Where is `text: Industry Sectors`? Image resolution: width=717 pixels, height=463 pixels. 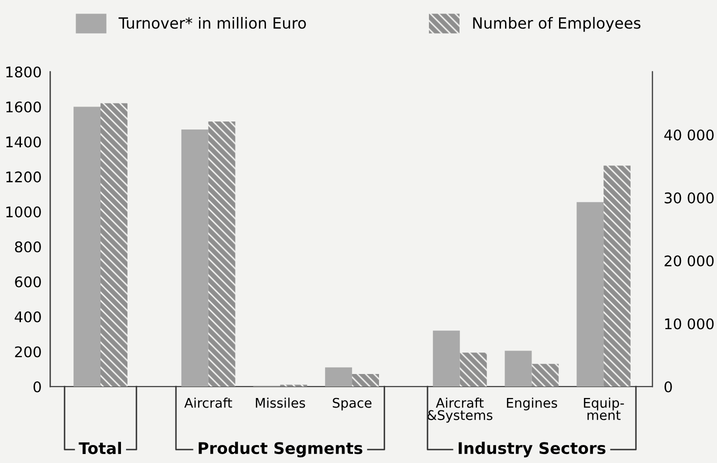 text: Industry Sectors is located at coordinates (532, 450).